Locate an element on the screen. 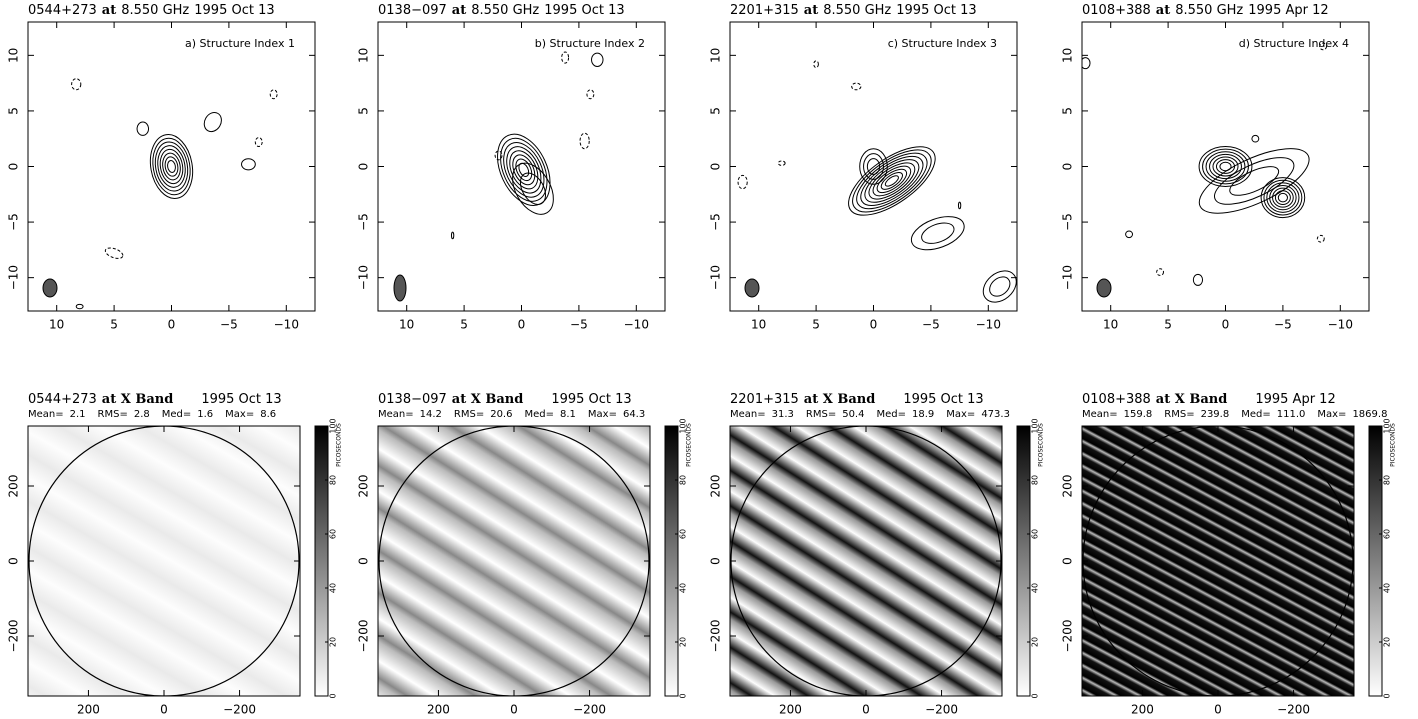 The image size is (1418, 719). stat-value: 1869.8 is located at coordinates (1369, 414).